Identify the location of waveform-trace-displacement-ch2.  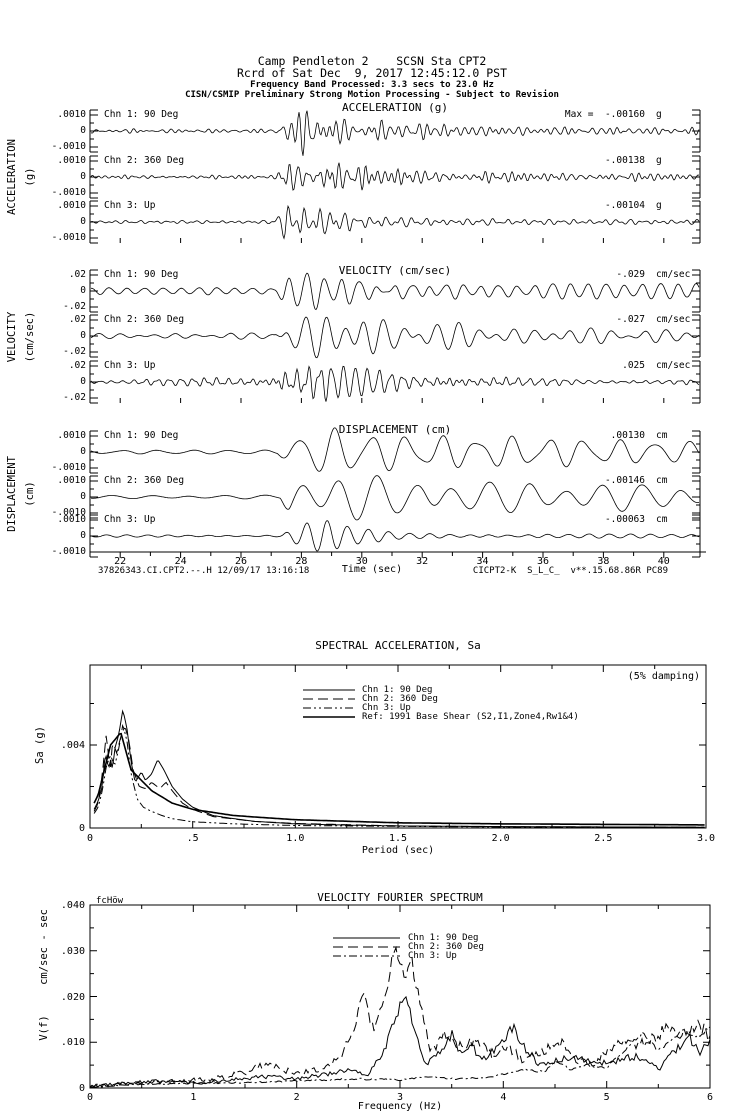
(395, 498).